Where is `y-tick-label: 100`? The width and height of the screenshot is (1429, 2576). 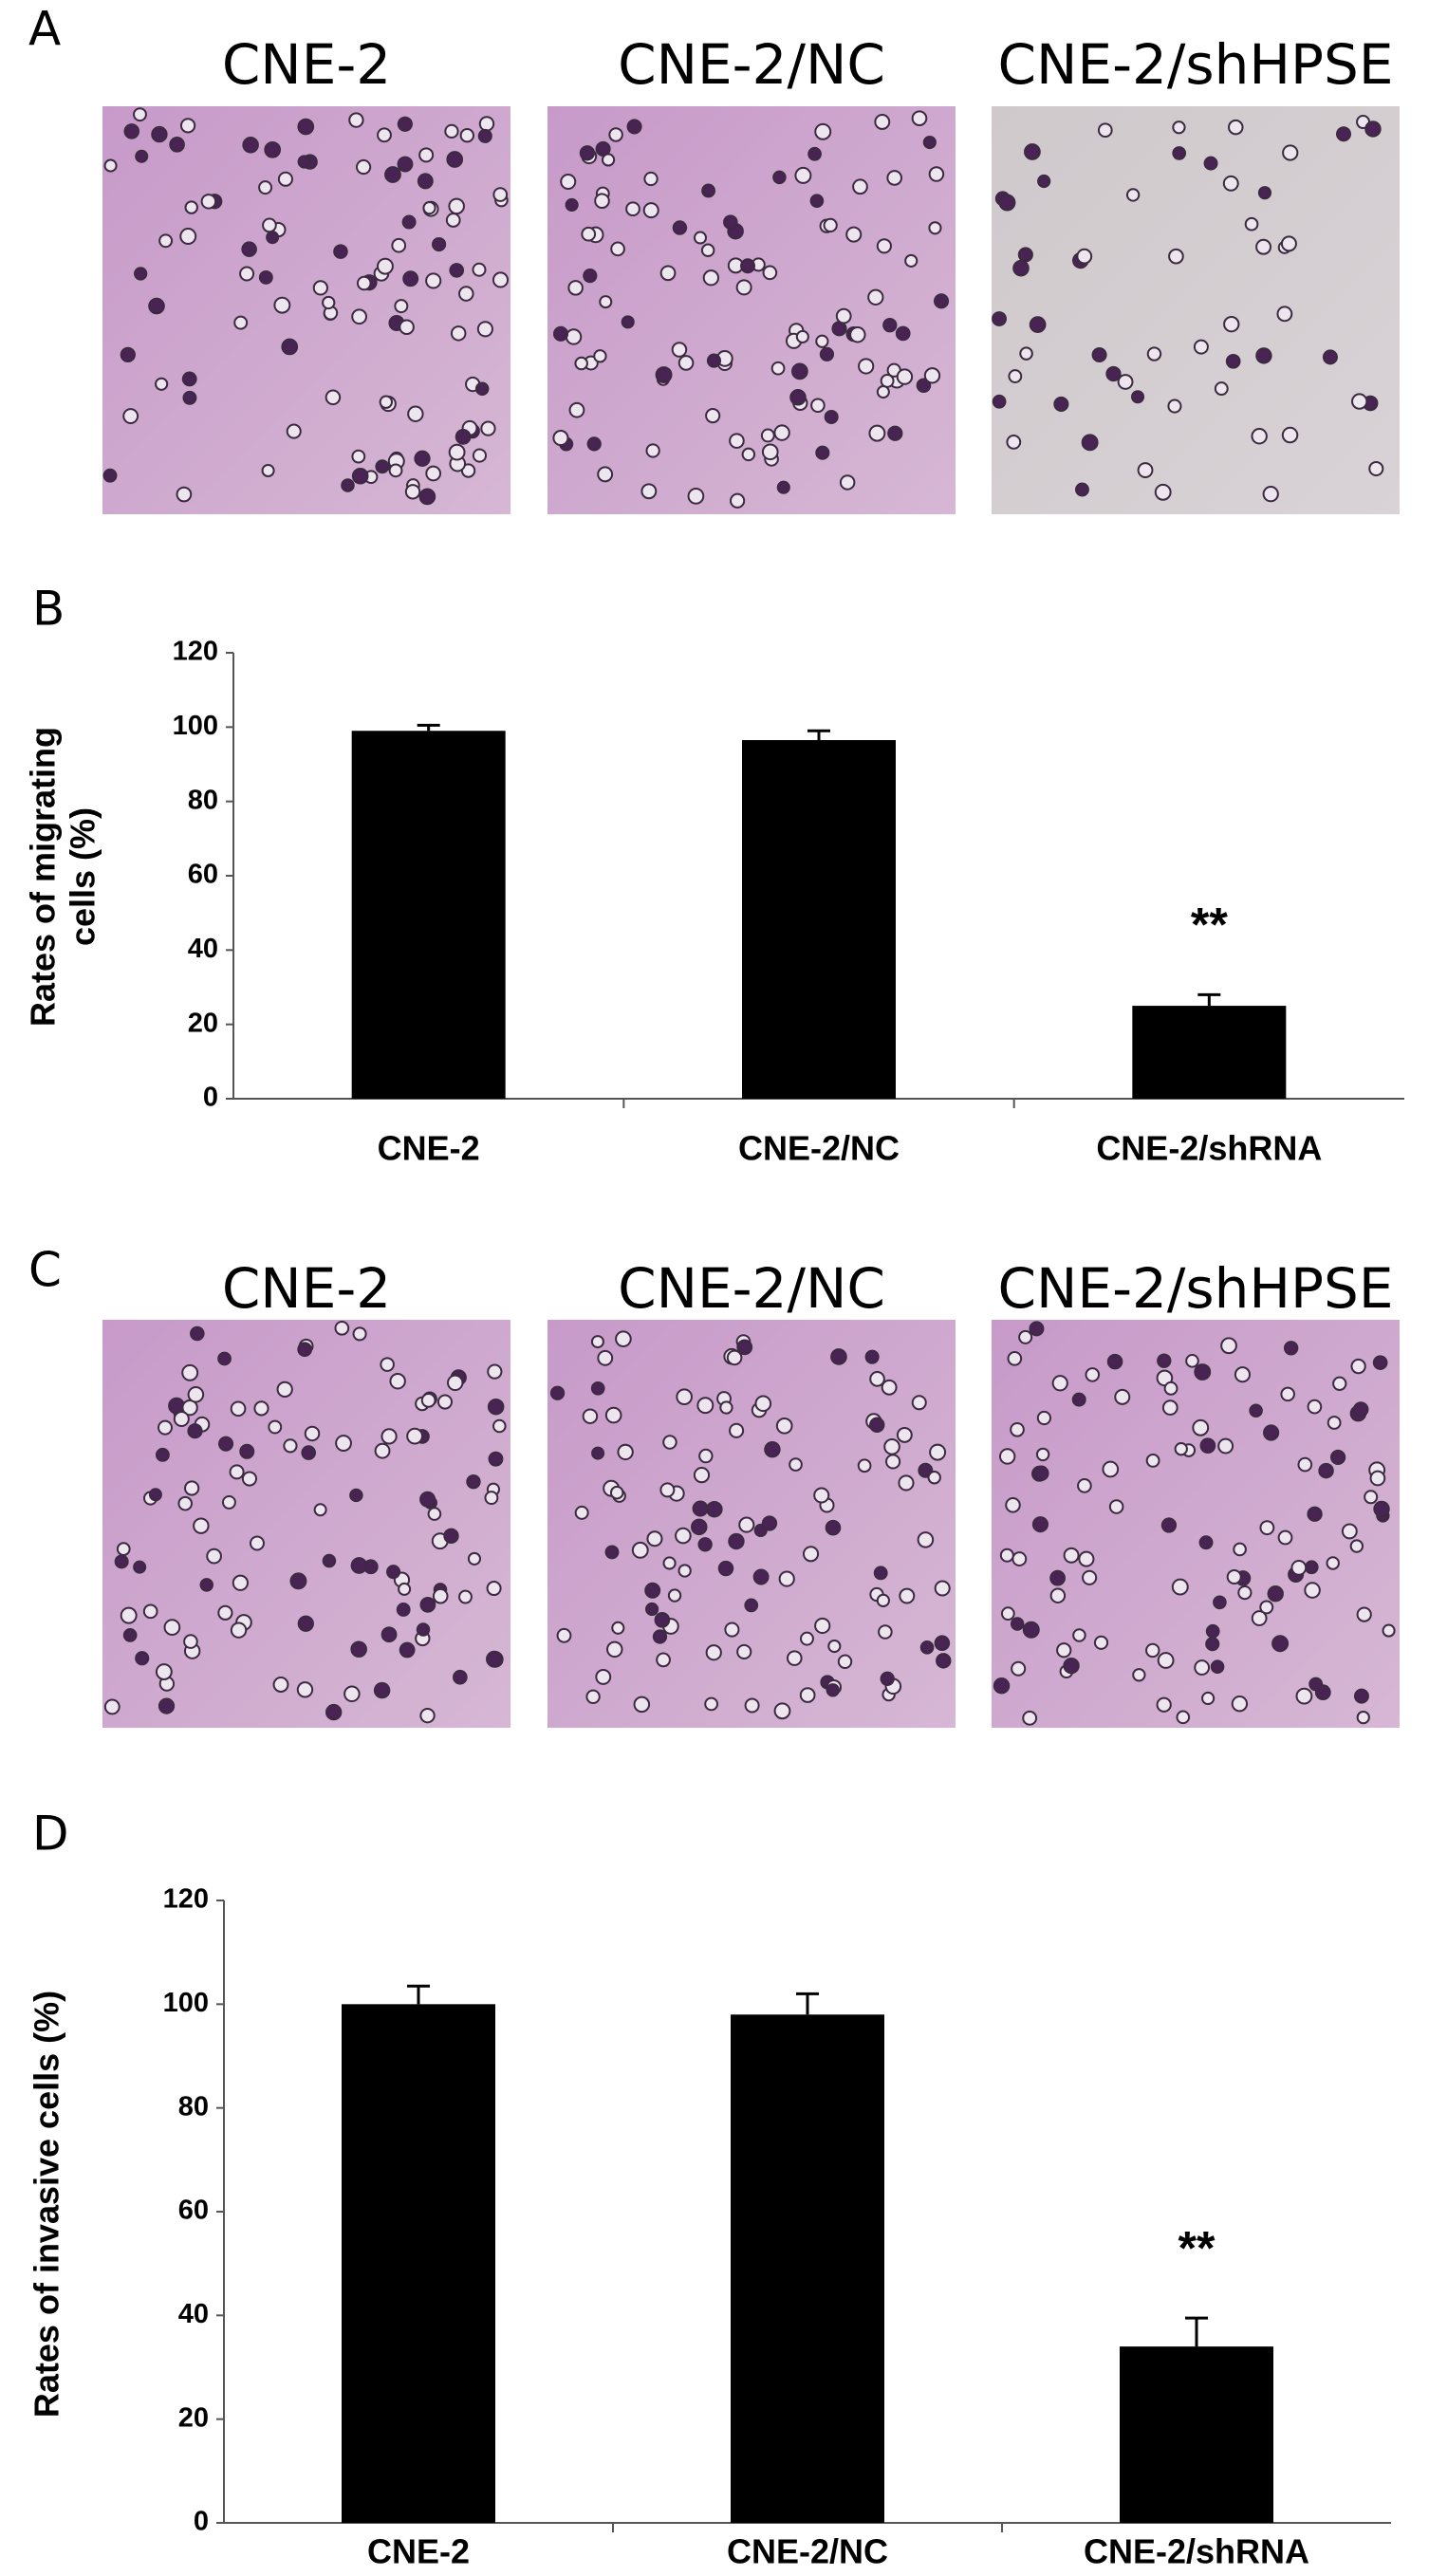 y-tick-label: 100 is located at coordinates (196, 726).